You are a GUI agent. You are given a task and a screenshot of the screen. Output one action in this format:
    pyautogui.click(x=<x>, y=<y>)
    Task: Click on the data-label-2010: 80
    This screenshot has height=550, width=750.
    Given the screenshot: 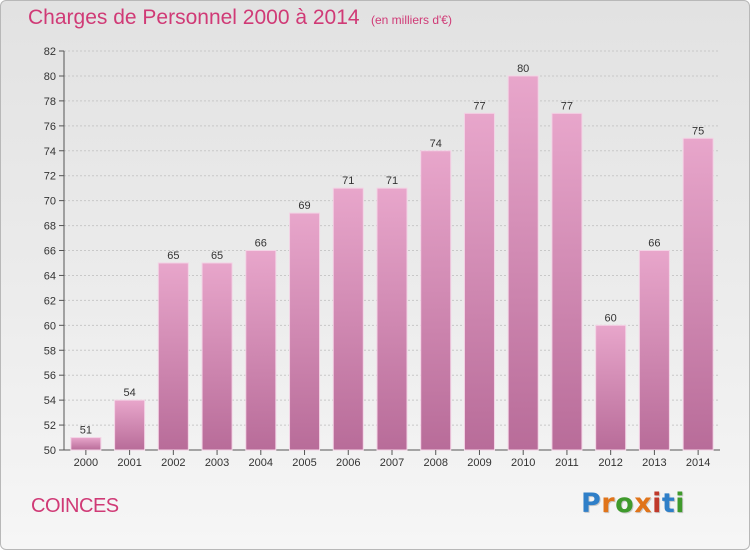 What is the action you would take?
    pyautogui.click(x=523, y=69)
    